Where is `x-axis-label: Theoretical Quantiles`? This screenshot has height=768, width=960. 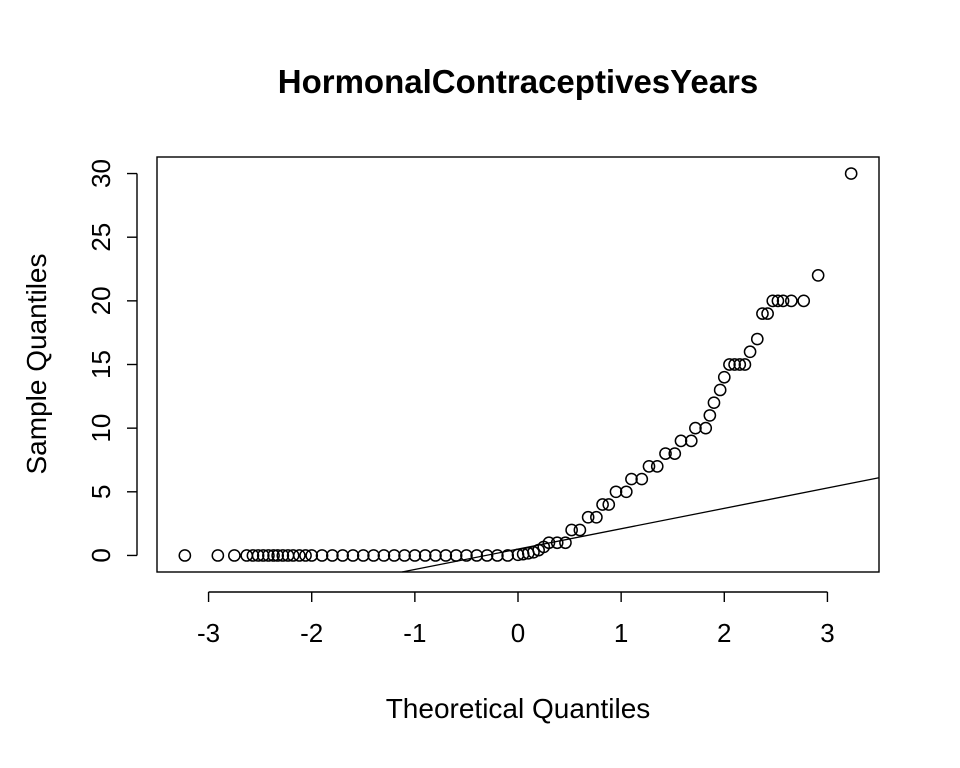 x-axis-label: Theoretical Quantiles is located at coordinates (518, 708).